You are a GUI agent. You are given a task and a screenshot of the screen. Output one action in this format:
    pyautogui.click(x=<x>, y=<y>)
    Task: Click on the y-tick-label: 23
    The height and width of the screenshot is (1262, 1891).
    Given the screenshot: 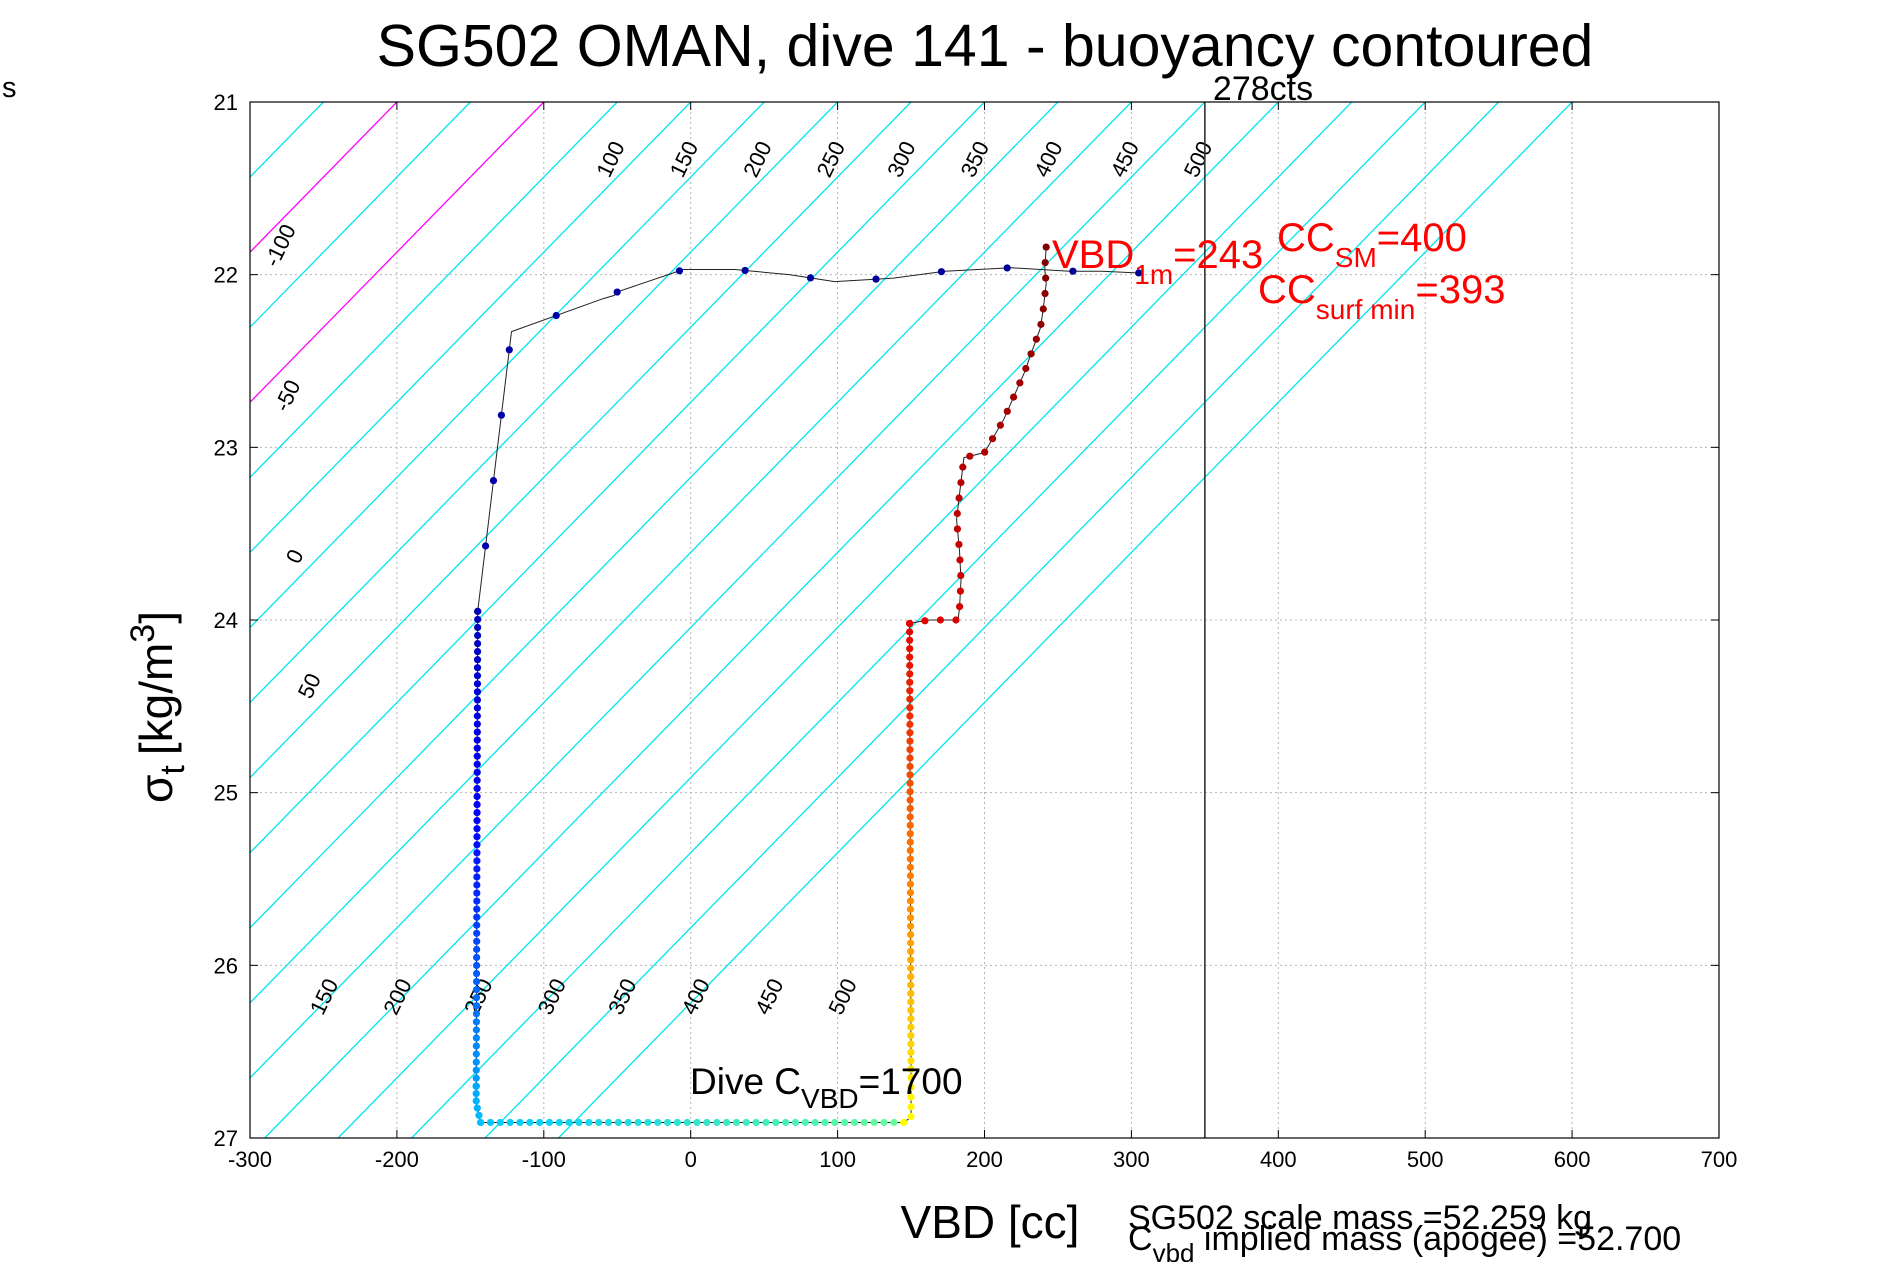 What is the action you would take?
    pyautogui.click(x=226, y=447)
    